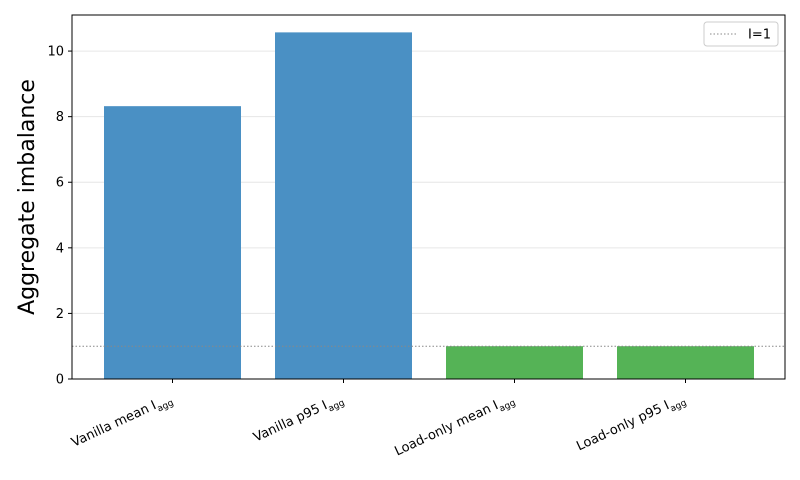 This screenshot has height=480, width=800. Describe the element at coordinates (27, 197) in the screenshot. I see `y-axis-label: Aggregate imbalance` at that location.